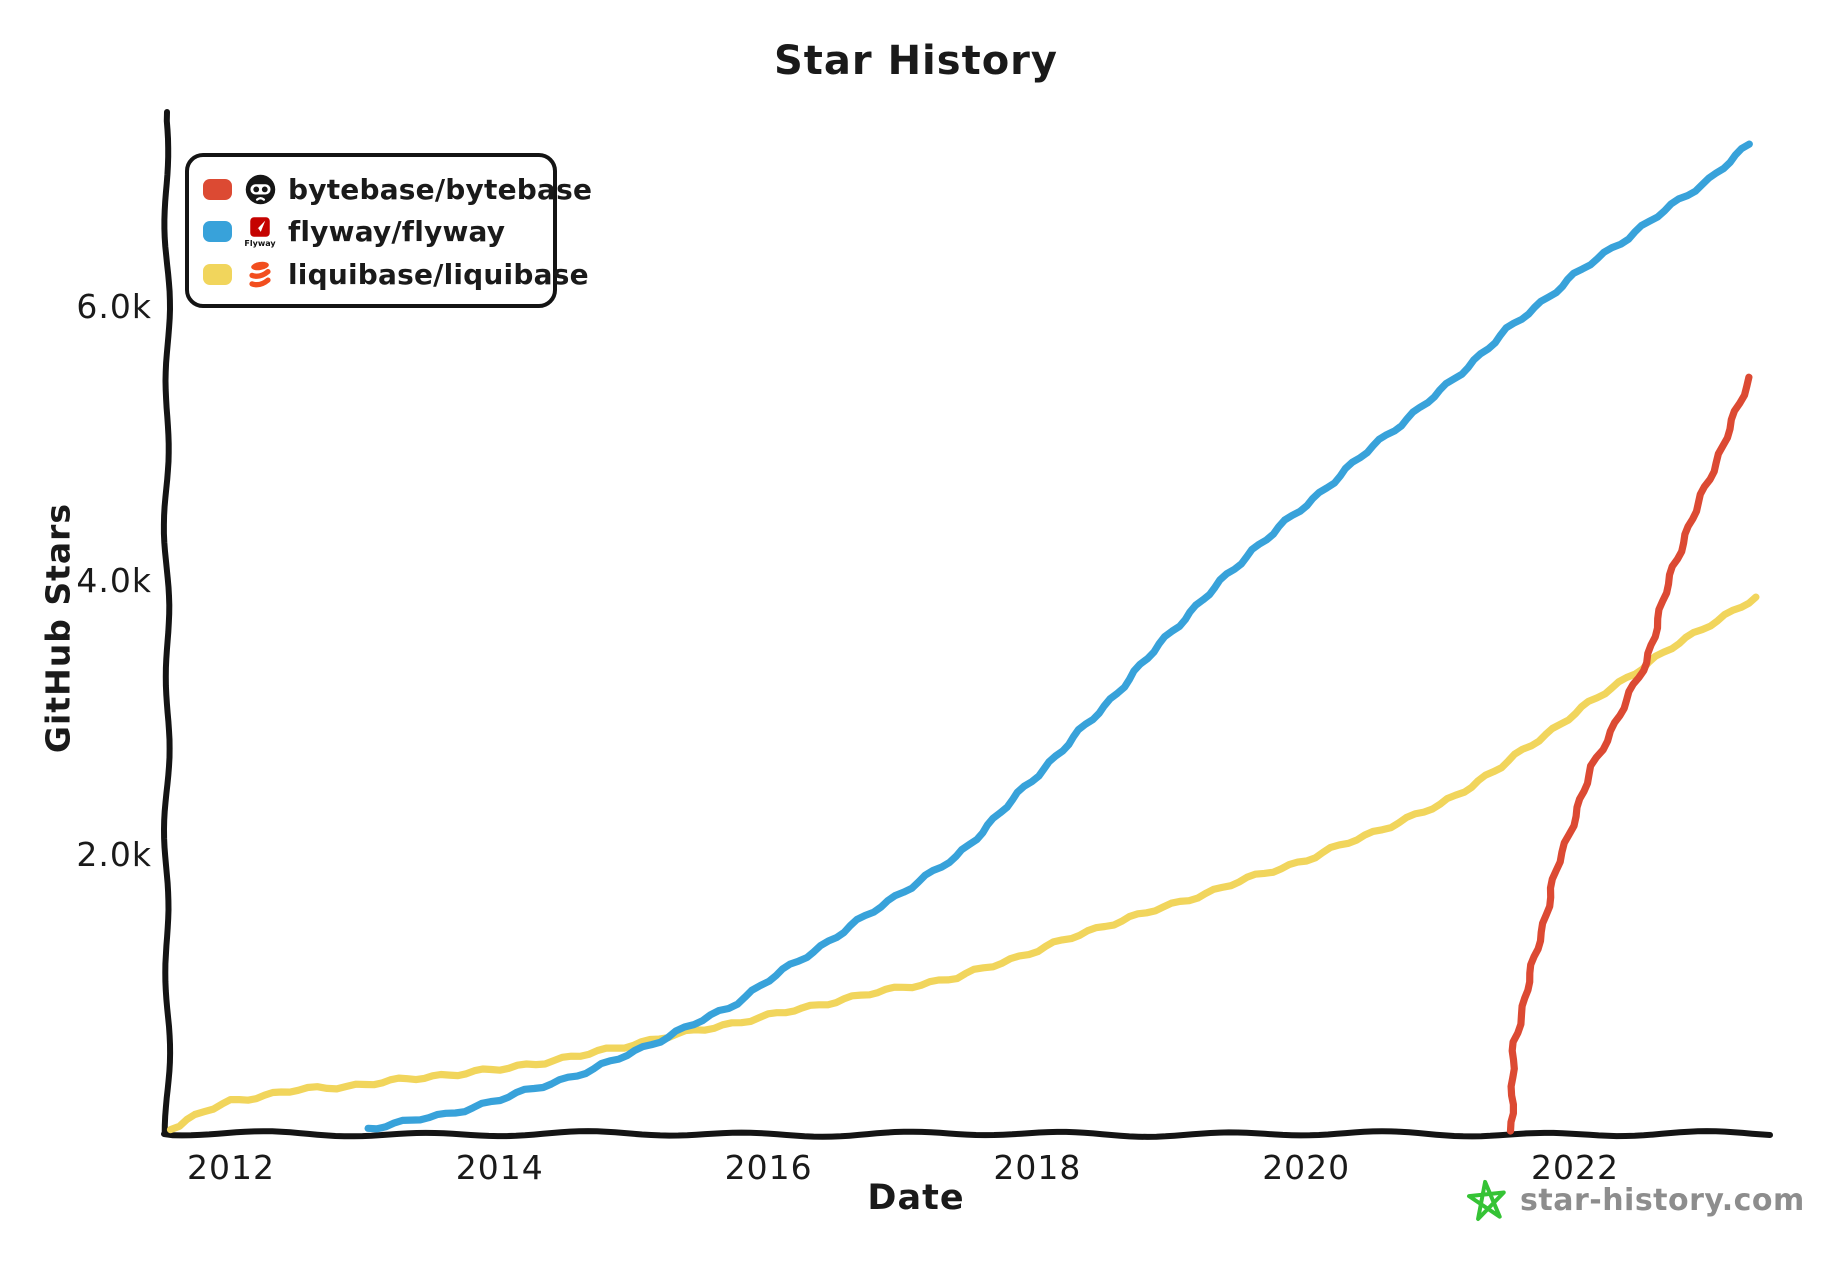 The width and height of the screenshot is (1832, 1276). I want to click on flyway-logo-icon: Flyway, so click(260, 232).